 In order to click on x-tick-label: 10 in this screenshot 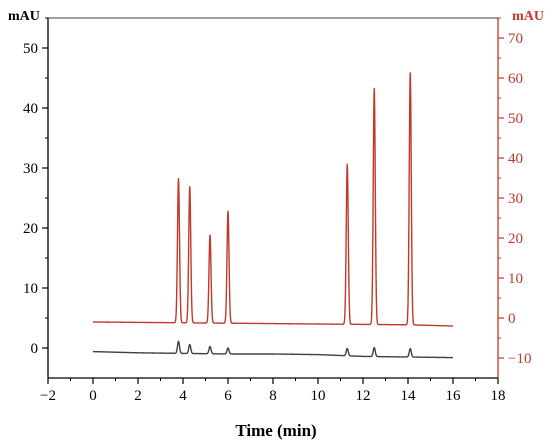, I will do `click(318, 396)`.